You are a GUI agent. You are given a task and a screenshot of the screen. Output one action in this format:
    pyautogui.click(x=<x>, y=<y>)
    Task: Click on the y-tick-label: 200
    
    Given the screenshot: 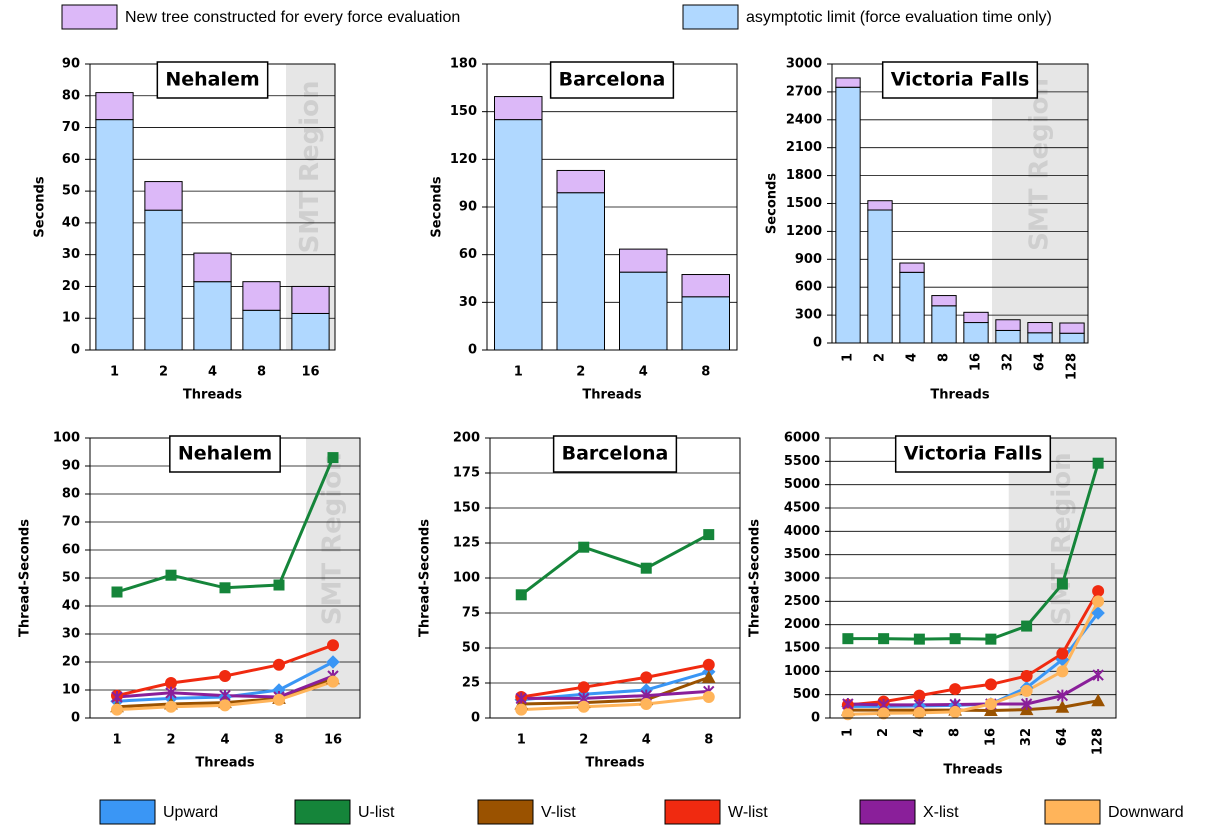 What is the action you would take?
    pyautogui.click(x=466, y=438)
    